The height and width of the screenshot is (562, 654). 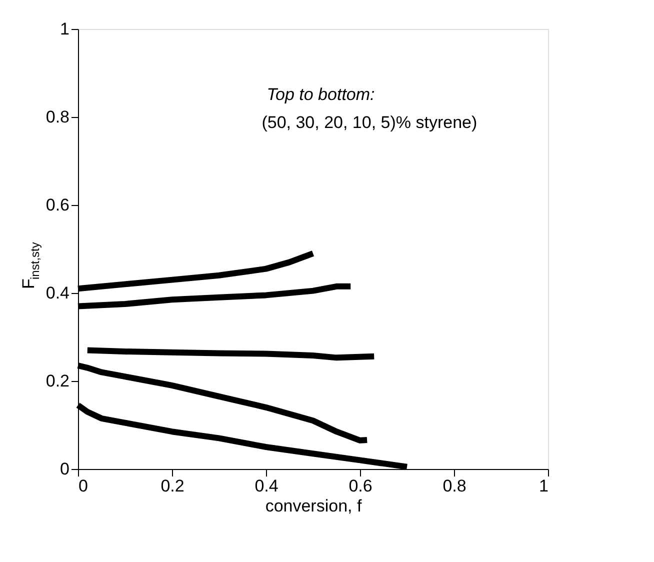 What do you see at coordinates (321, 94) in the screenshot?
I see `annotation: Top to bottom:` at bounding box center [321, 94].